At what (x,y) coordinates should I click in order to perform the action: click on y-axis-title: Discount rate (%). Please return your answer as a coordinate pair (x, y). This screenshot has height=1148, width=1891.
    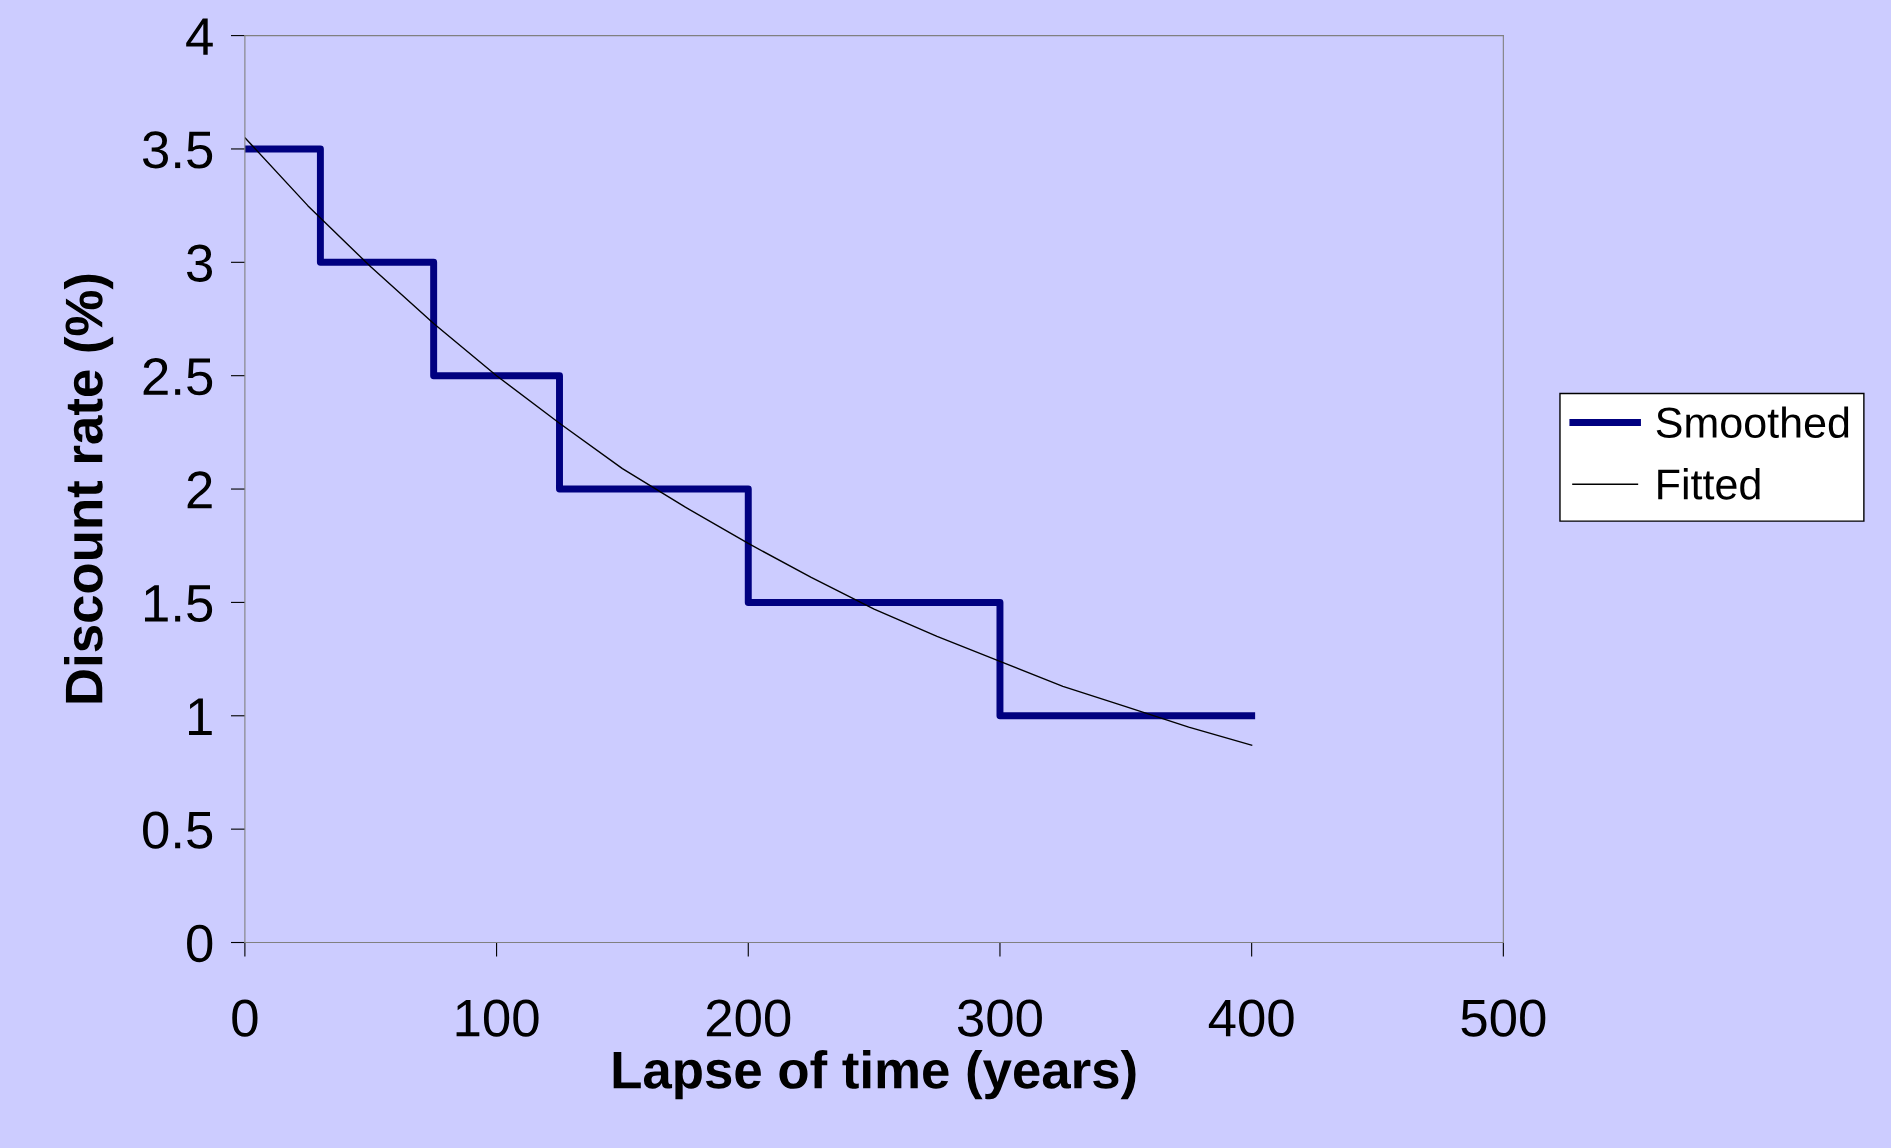
    Looking at the image, I should click on (88, 488).